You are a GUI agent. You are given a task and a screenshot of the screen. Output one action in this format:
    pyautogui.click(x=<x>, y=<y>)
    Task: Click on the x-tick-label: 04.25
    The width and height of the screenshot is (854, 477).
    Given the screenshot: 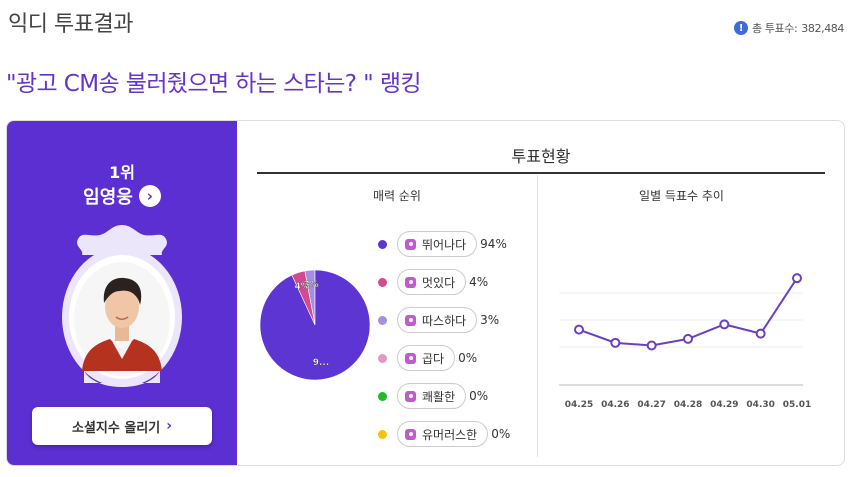 What is the action you would take?
    pyautogui.click(x=579, y=405)
    